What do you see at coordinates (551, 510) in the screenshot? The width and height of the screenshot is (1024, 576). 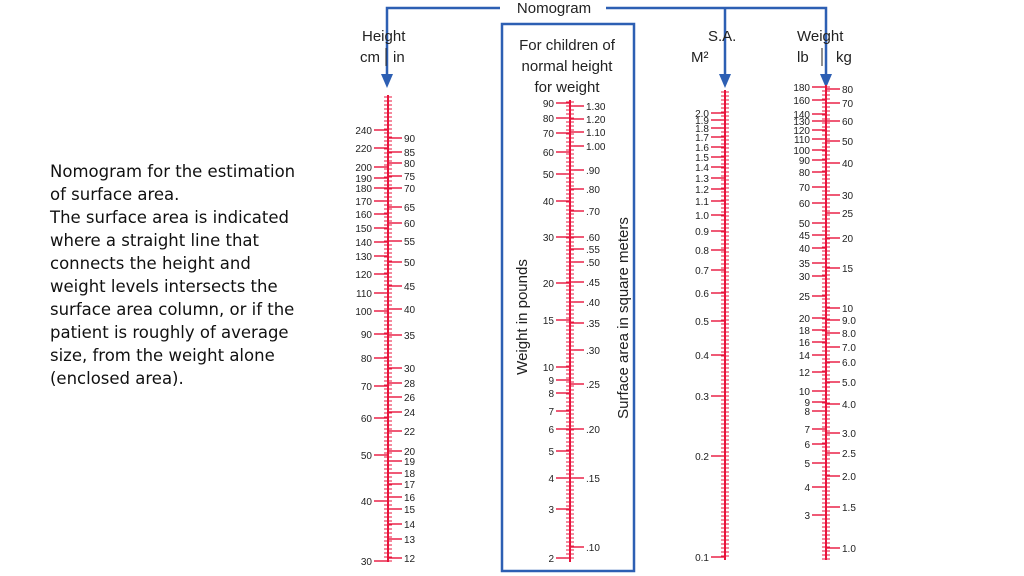 I see `box-lb-tick: 3` at bounding box center [551, 510].